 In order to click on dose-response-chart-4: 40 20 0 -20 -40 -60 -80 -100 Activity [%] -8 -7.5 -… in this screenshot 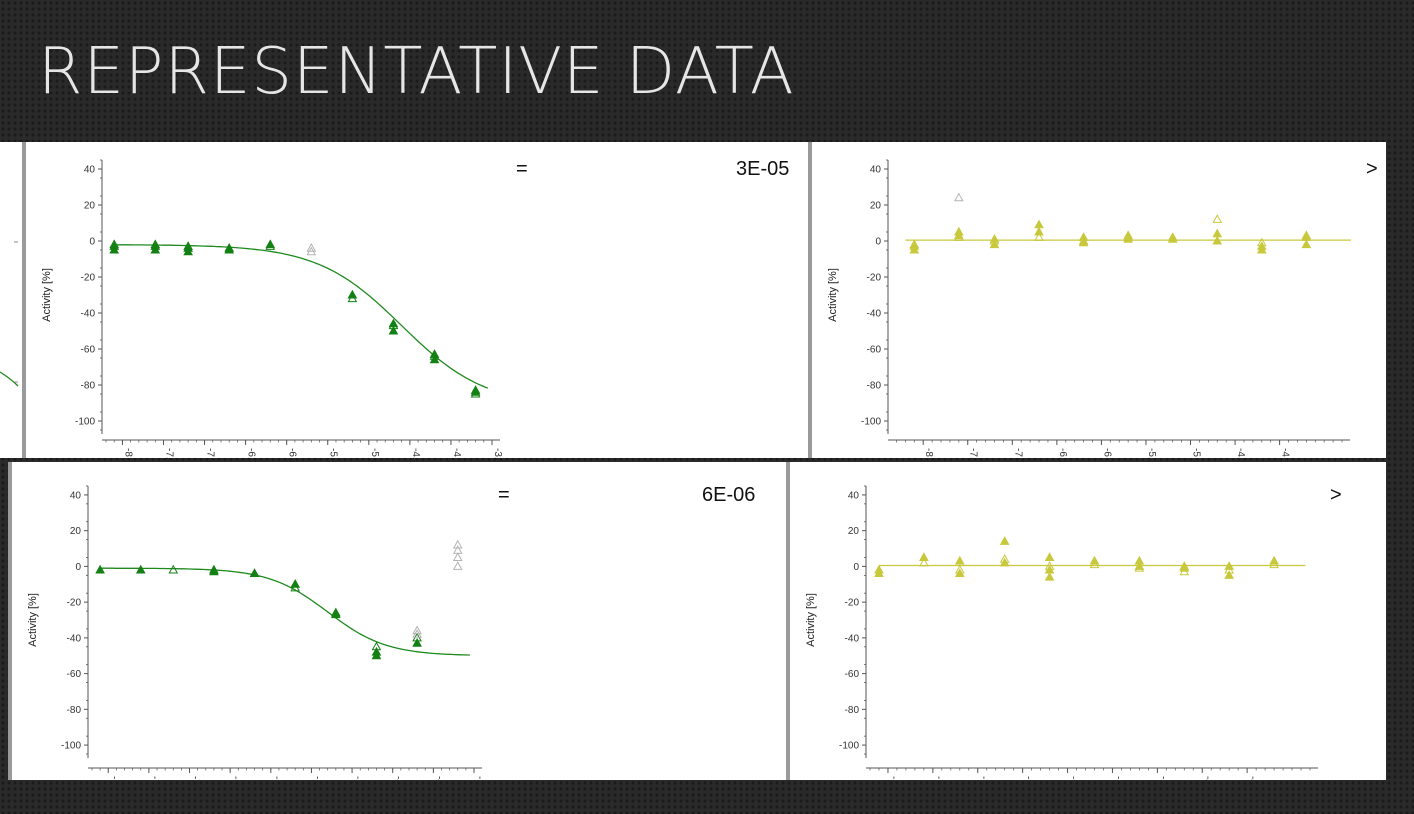, I will do `click(1061, 632)`.